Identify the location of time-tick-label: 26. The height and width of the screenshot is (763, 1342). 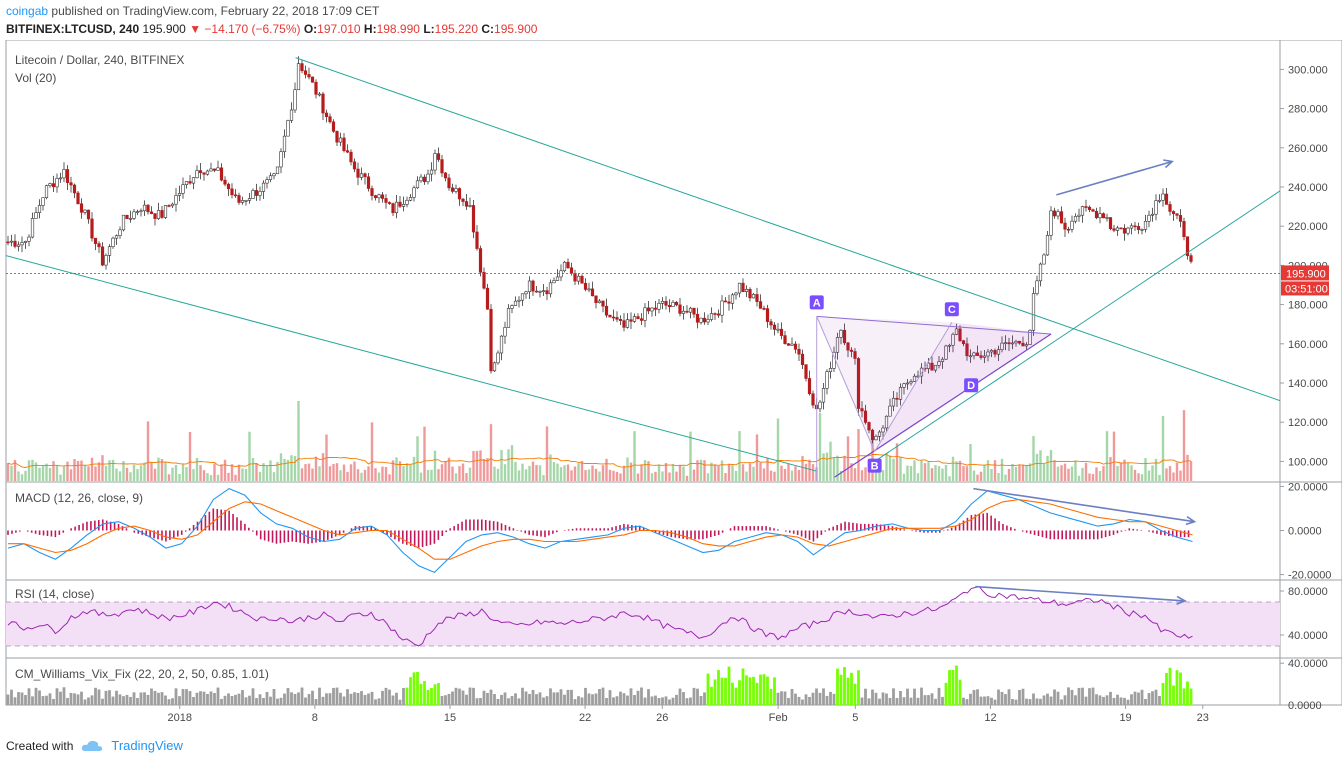
(662, 718).